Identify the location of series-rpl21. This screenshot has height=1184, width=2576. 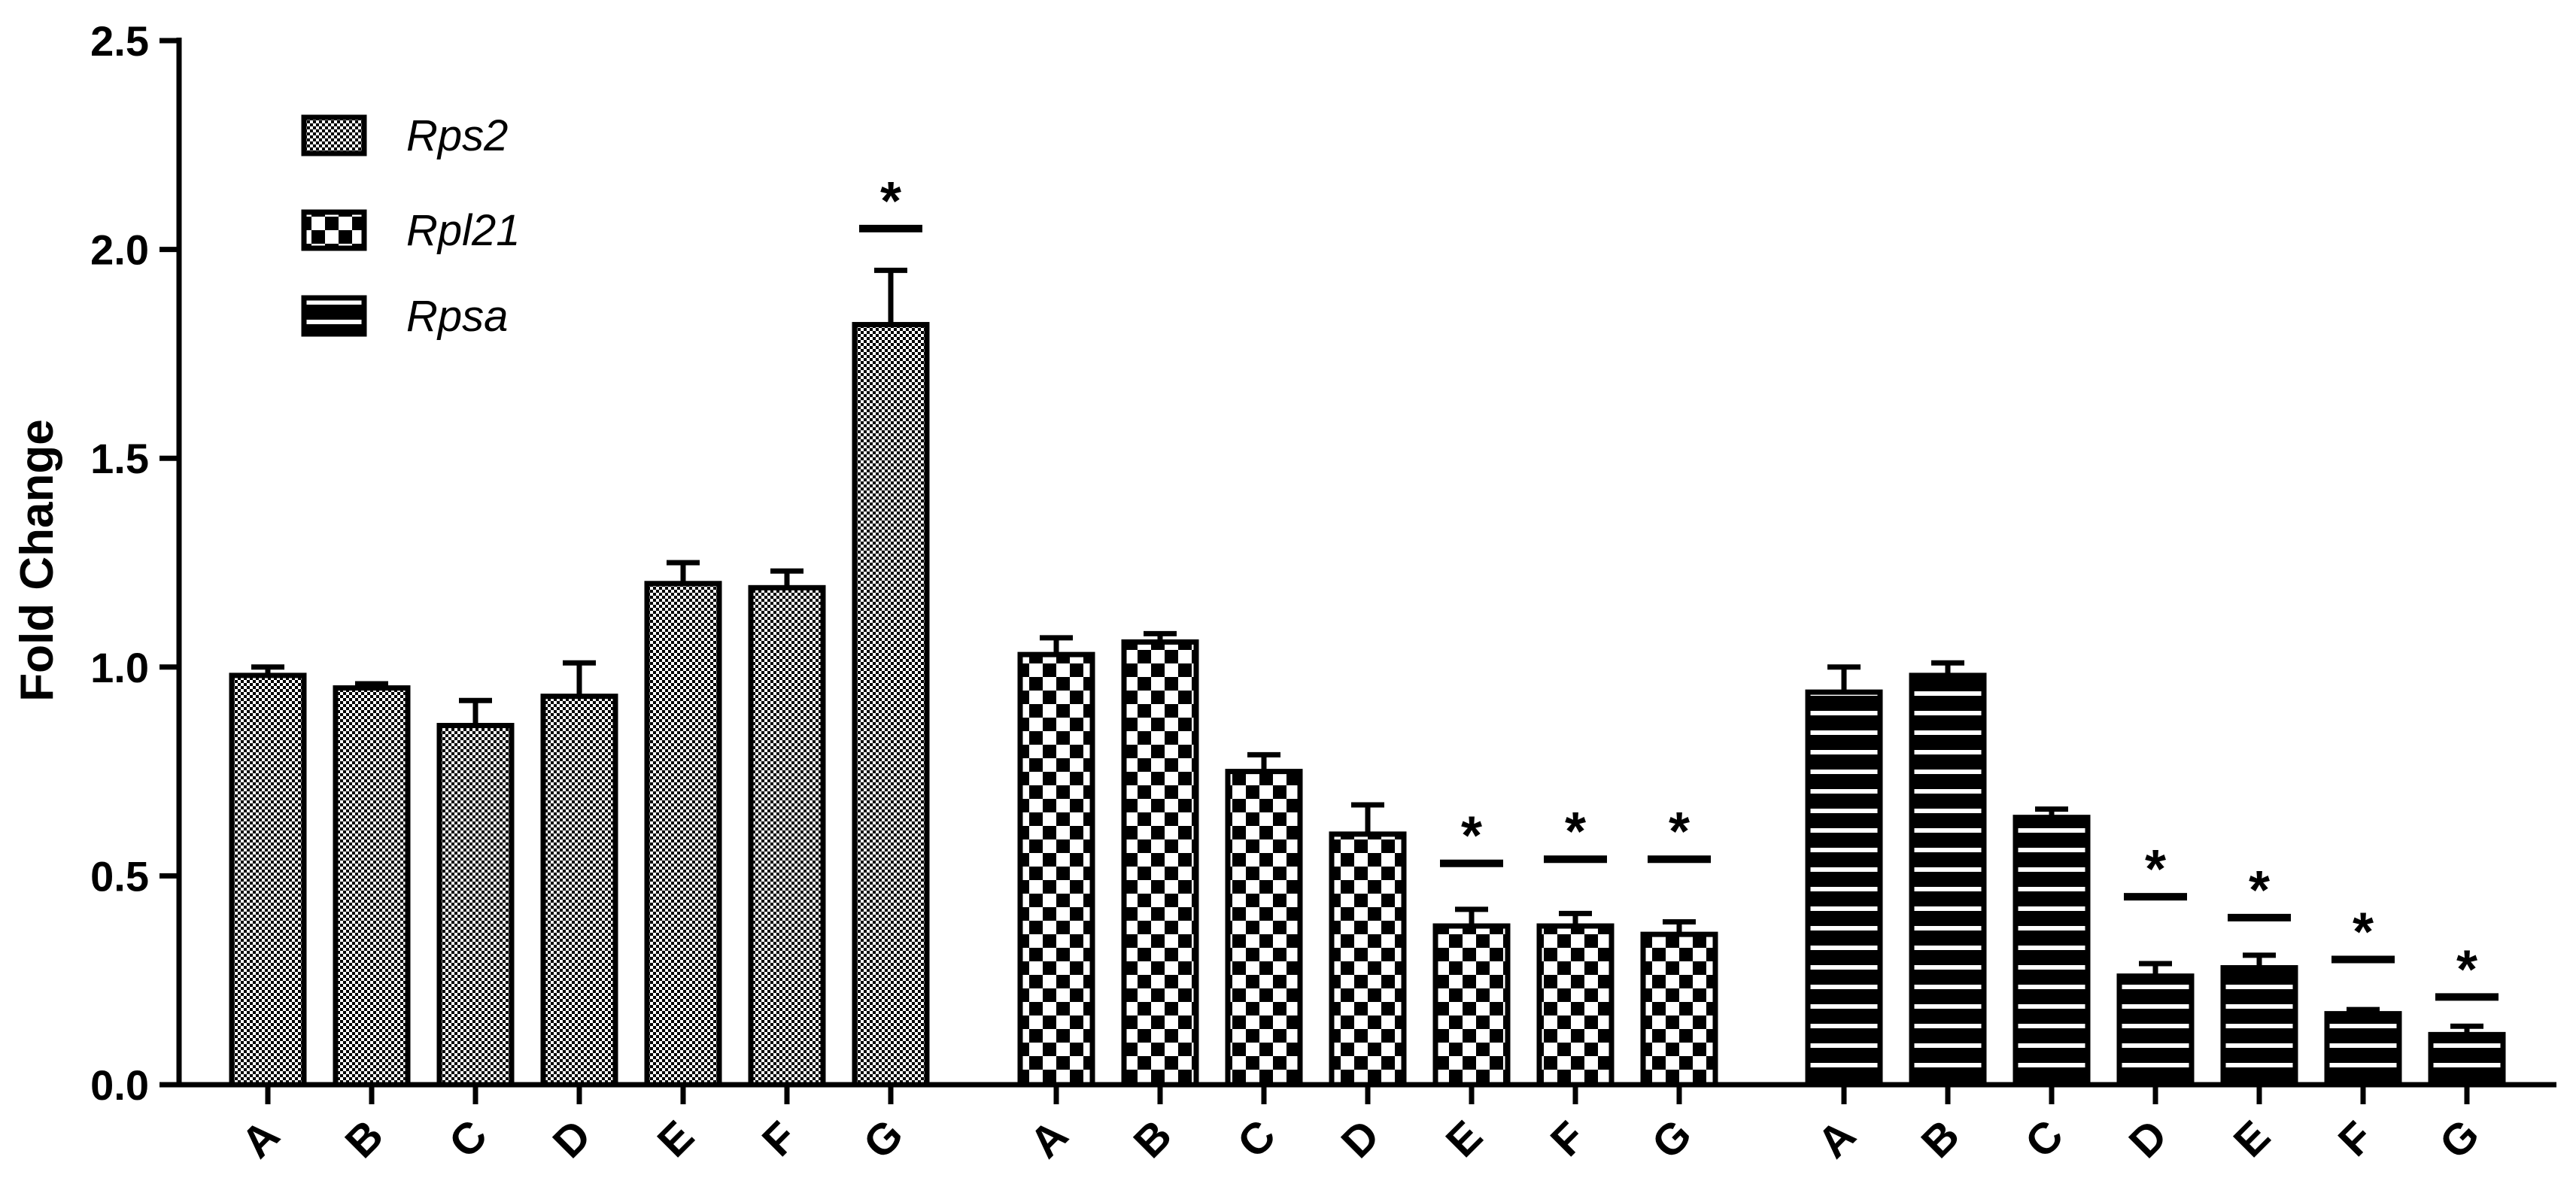
(1368, 859).